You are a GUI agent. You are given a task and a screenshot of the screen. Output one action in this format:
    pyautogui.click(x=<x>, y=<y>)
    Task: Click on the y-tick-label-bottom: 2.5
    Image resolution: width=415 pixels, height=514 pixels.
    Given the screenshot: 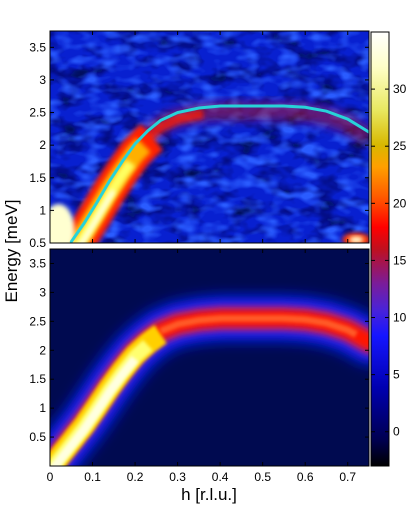 What is the action you would take?
    pyautogui.click(x=37, y=321)
    